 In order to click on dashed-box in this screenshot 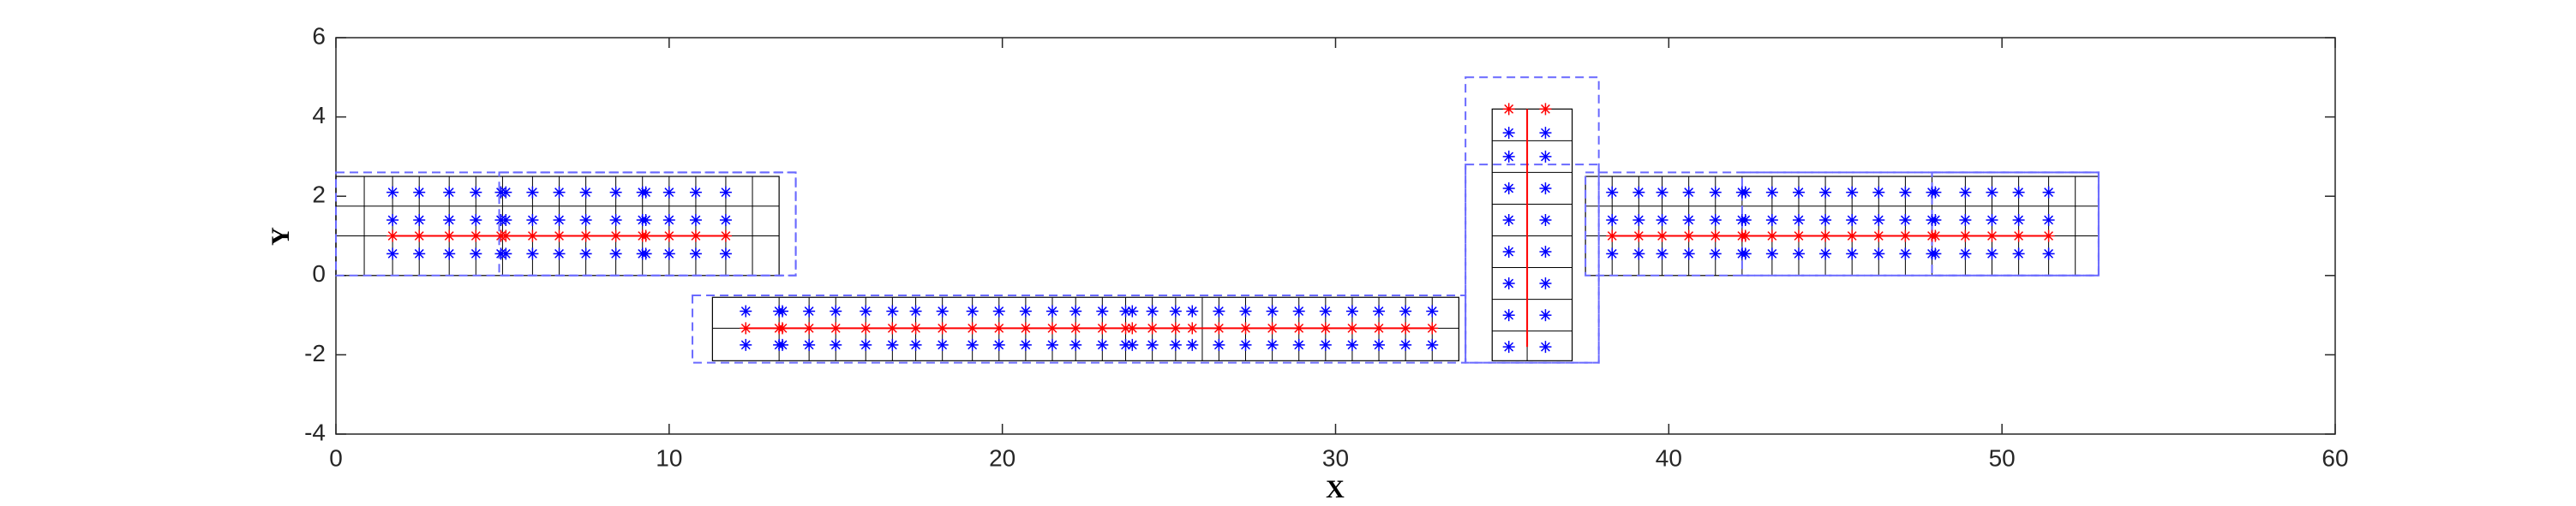, I will do `click(1842, 224)`.